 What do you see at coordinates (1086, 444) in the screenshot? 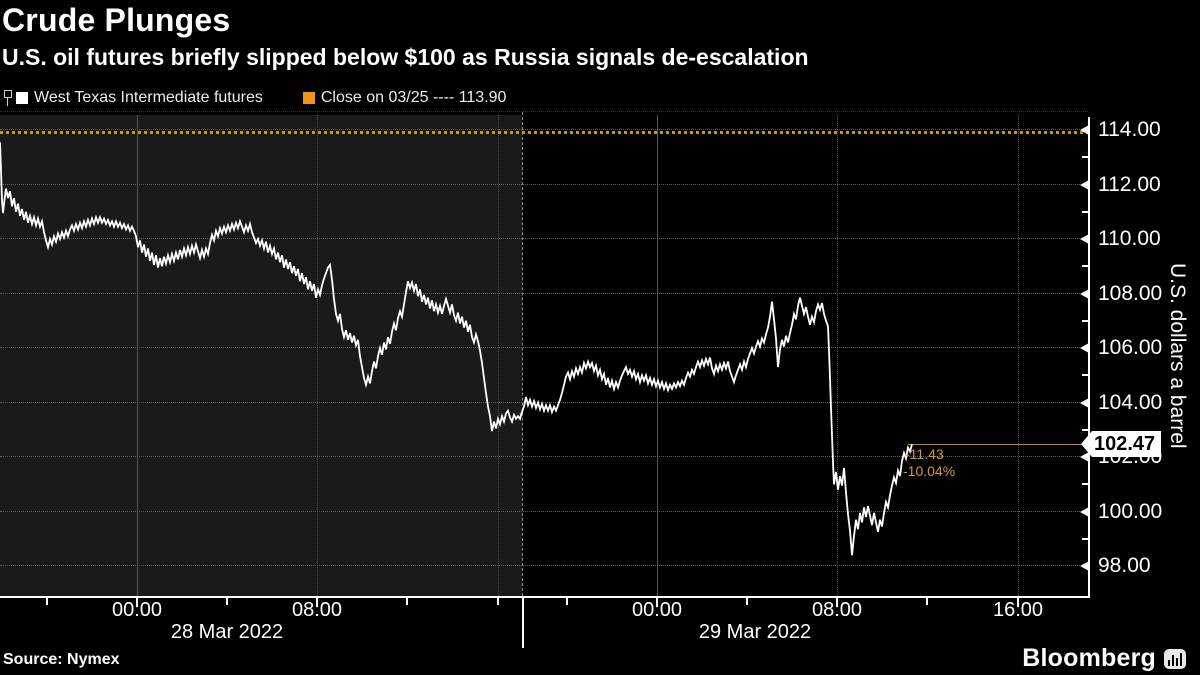
I see `badge-arrow-icon` at bounding box center [1086, 444].